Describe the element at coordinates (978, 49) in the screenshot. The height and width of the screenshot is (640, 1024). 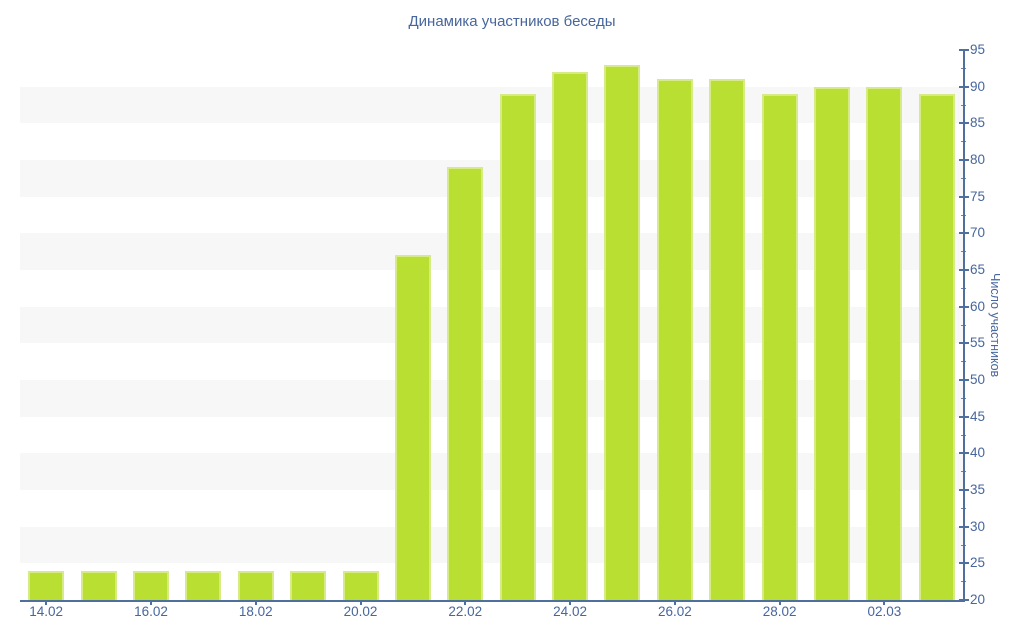
I see `y-tick-label: 95` at that location.